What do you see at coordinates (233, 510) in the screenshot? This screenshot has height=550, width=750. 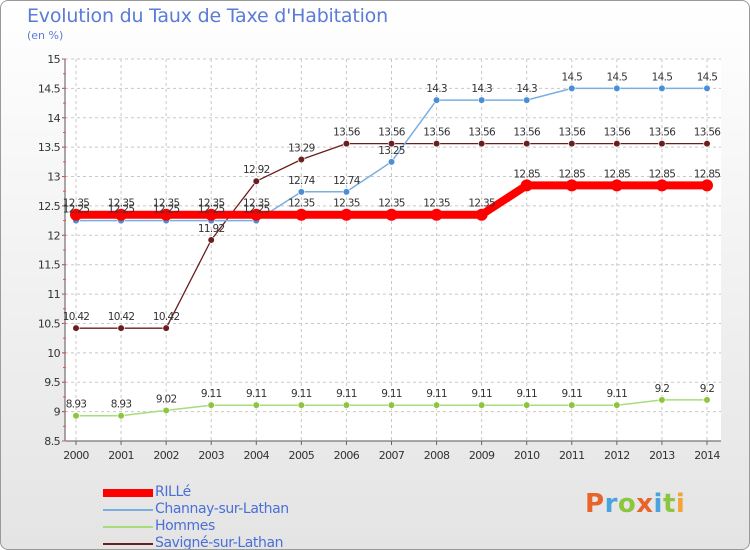 I see `legend-item-channay: Channay-sur-Lathan` at bounding box center [233, 510].